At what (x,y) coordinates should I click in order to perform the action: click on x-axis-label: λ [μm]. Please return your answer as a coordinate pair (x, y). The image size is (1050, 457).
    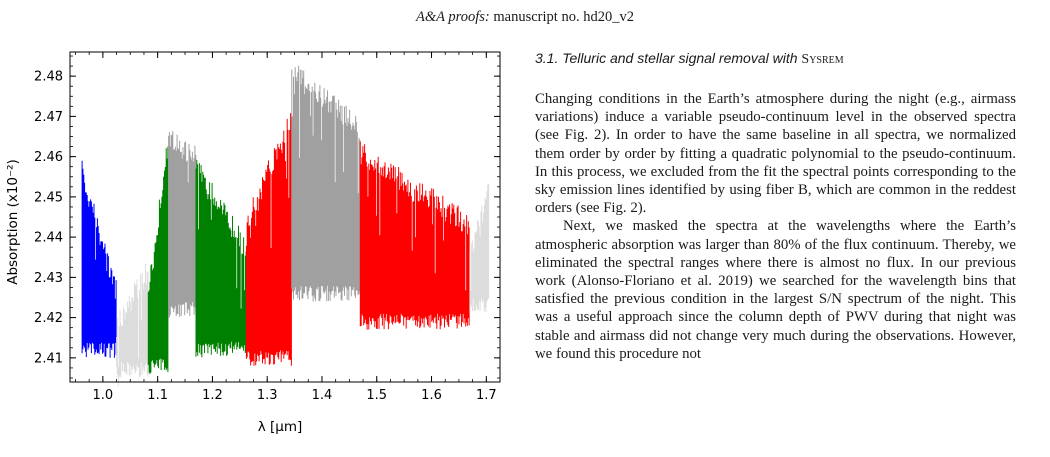
    Looking at the image, I should click on (280, 427).